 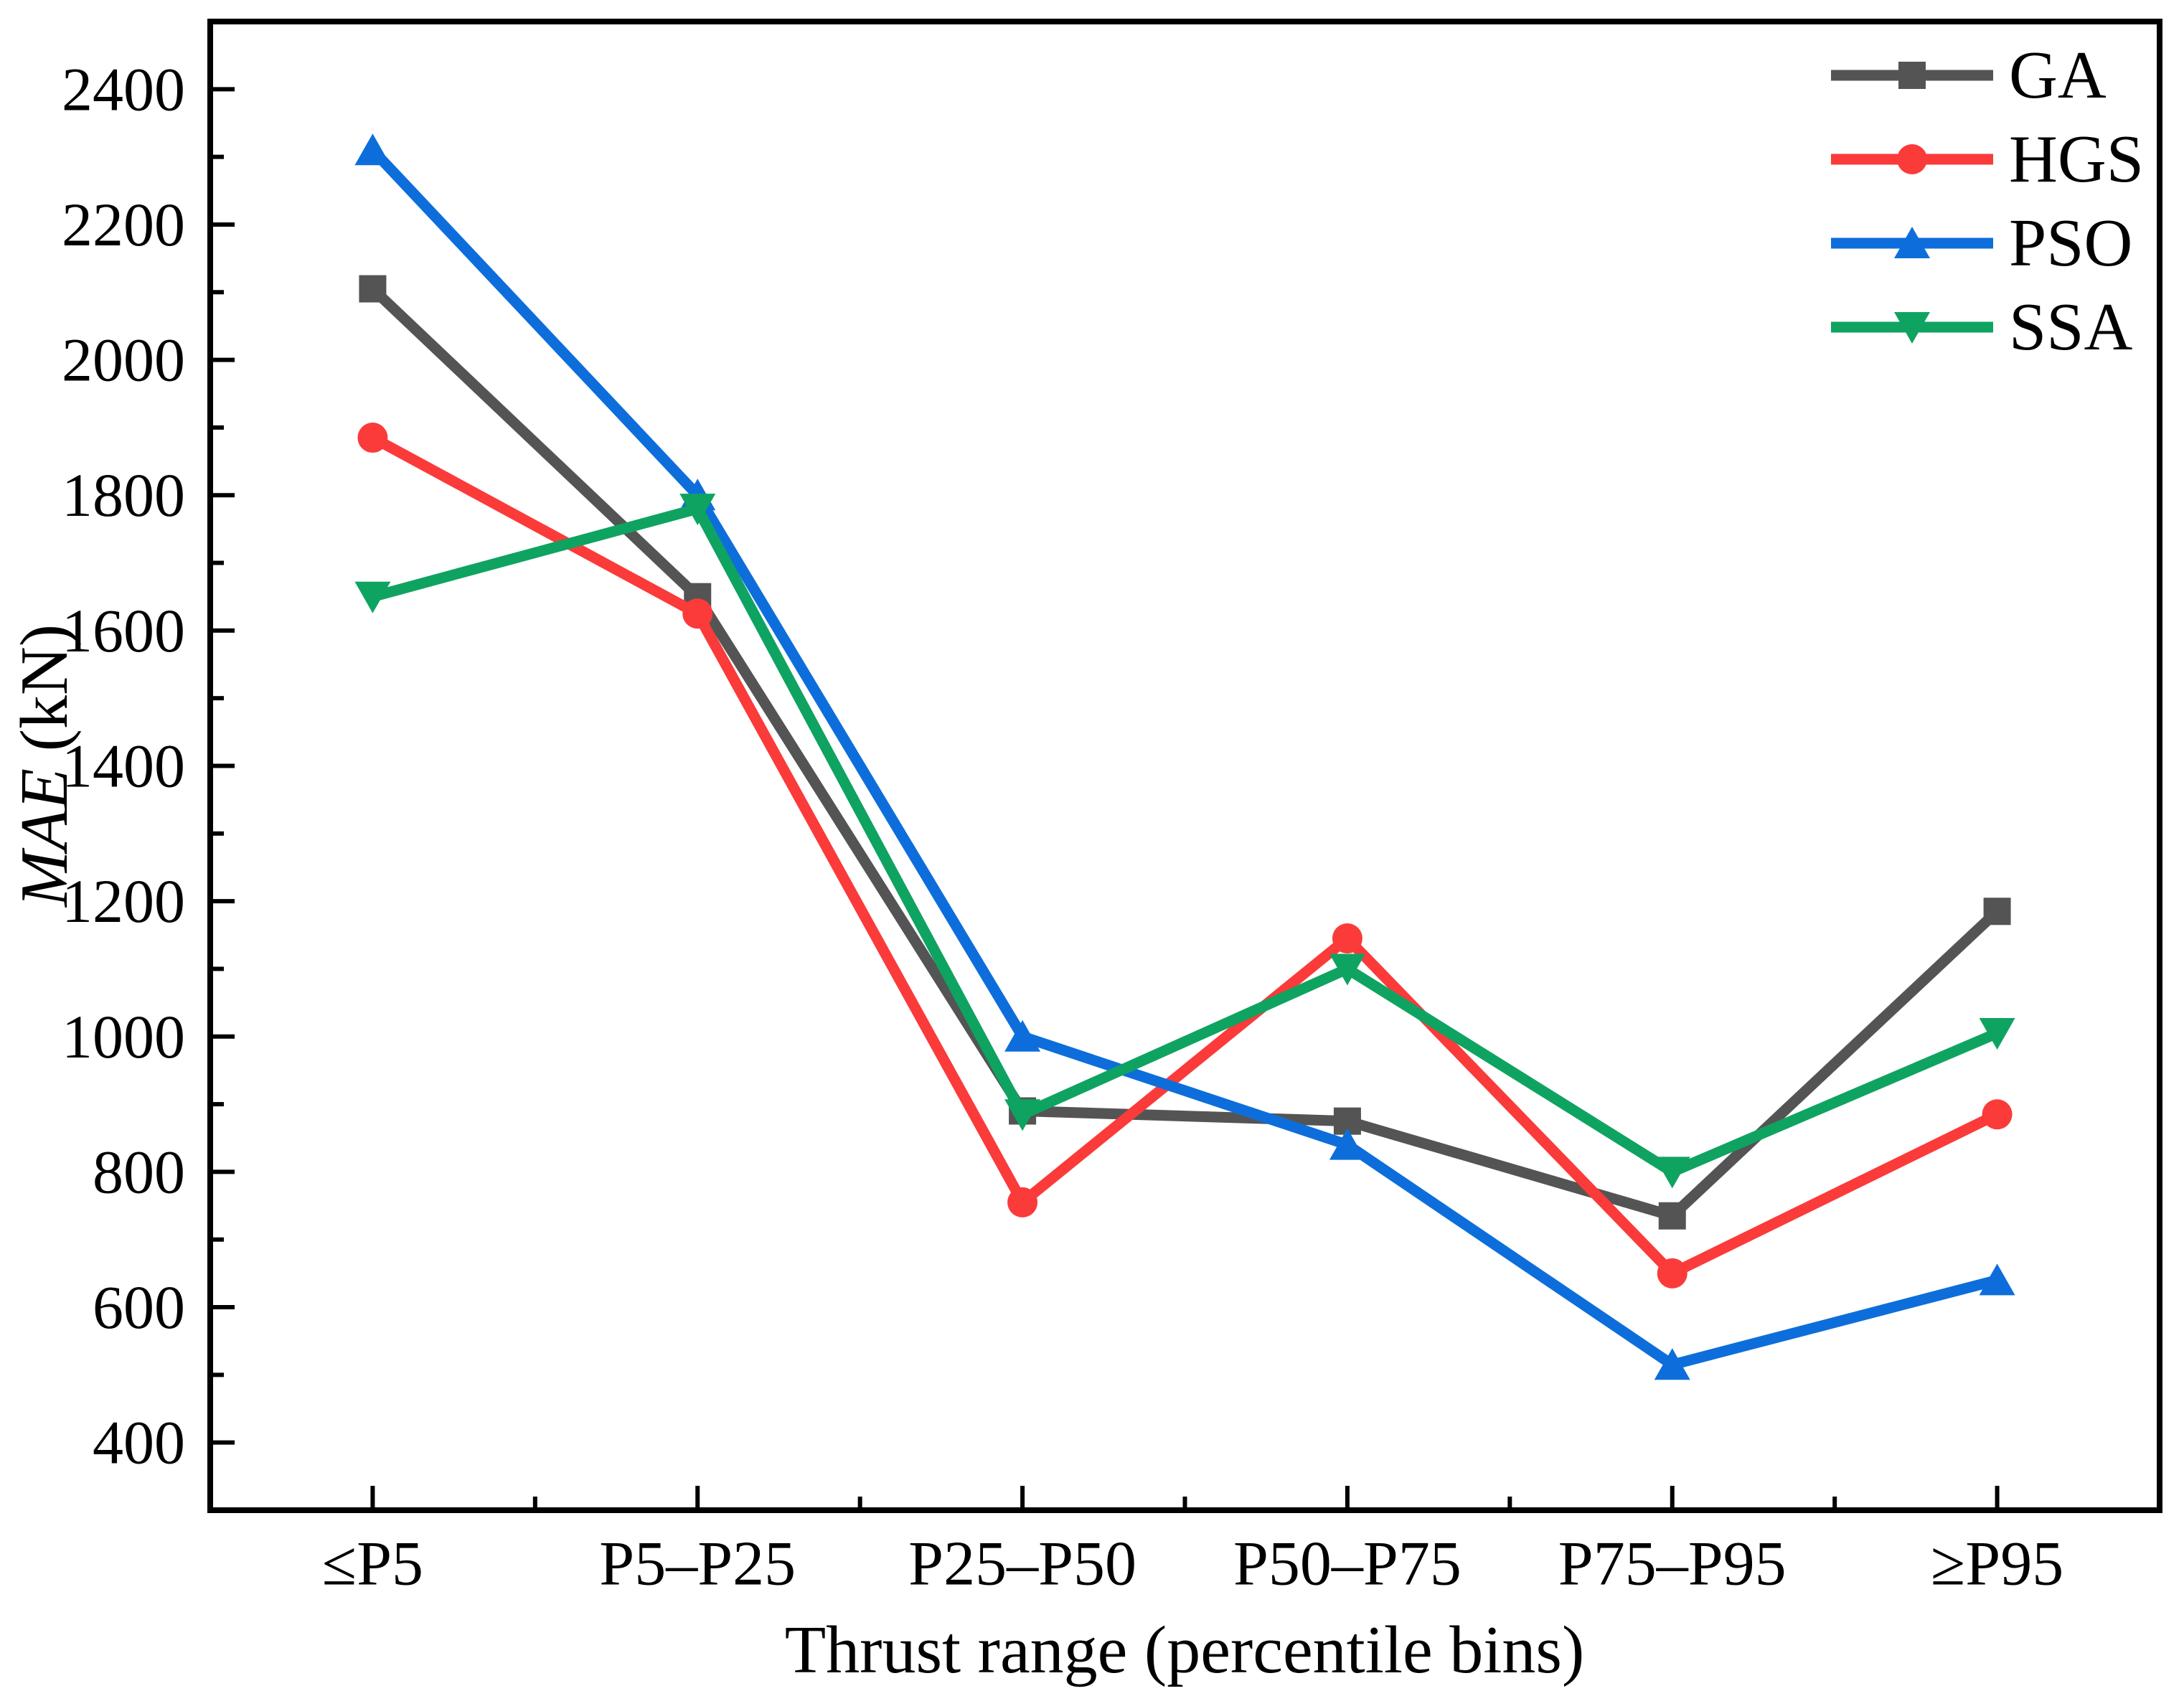 I want to click on y-axis-title: MAE (kN), so click(x=44, y=765).